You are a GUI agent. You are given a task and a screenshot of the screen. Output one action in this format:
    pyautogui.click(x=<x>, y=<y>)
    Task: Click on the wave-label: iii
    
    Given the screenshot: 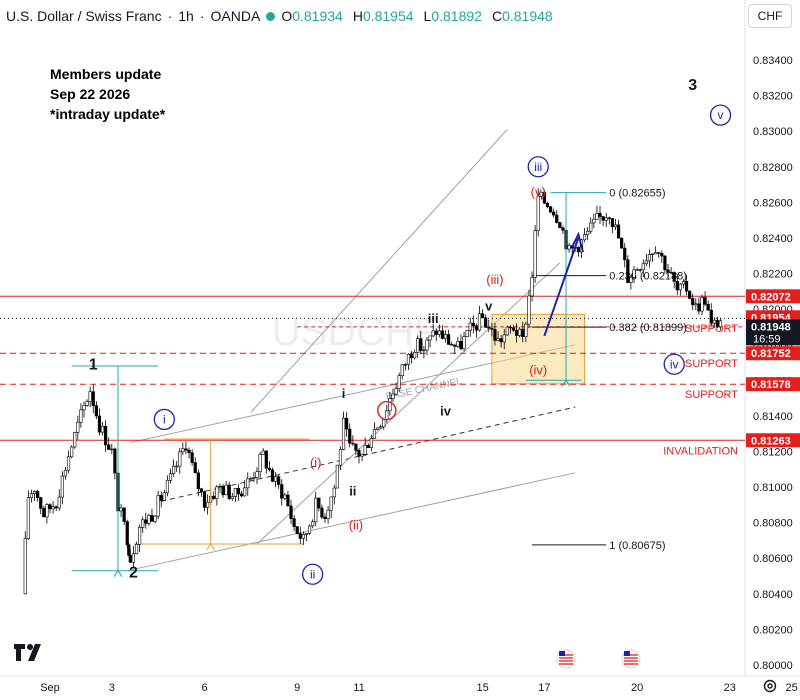 What is the action you would take?
    pyautogui.click(x=538, y=167)
    